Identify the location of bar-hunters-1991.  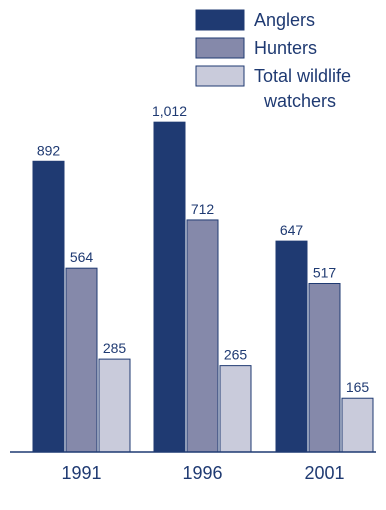
(81, 360).